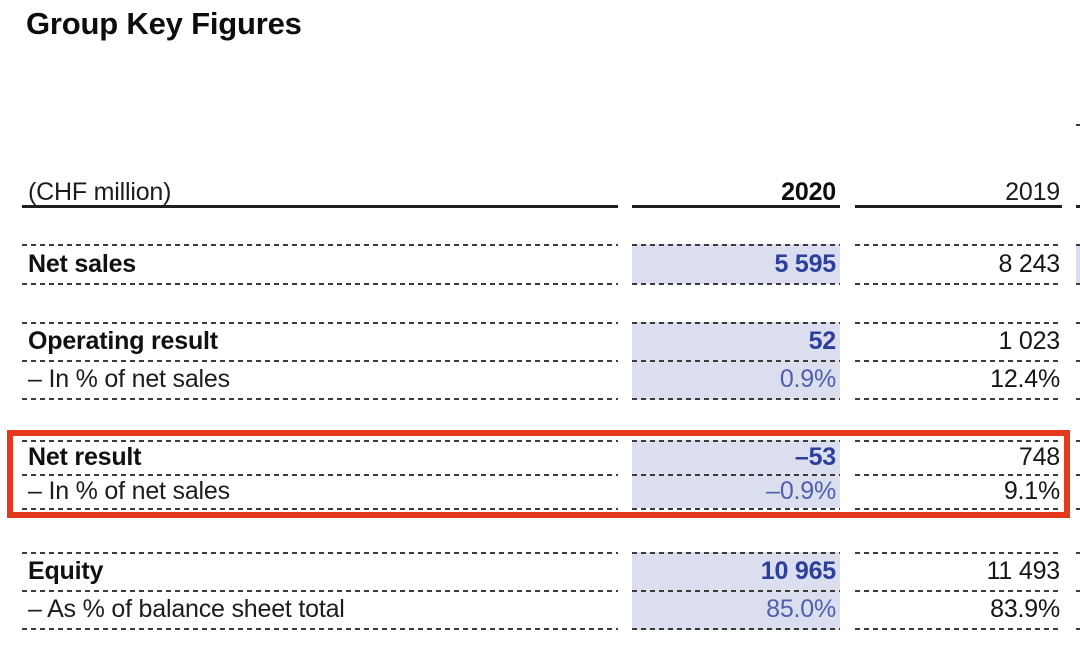  Describe the element at coordinates (815, 456) in the screenshot. I see `value-2020: –53` at that location.